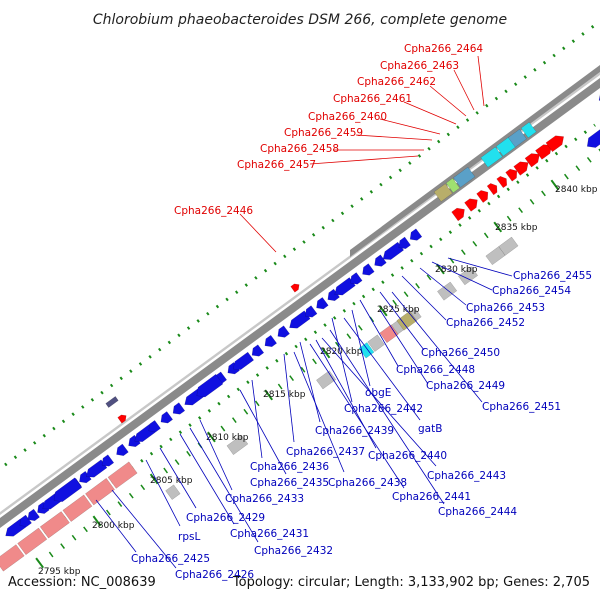 This screenshot has width=600, height=600. What do you see at coordinates (407, 456) in the screenshot?
I see `gene-label-Cpha266_2440: Cpha266_2440` at bounding box center [407, 456].